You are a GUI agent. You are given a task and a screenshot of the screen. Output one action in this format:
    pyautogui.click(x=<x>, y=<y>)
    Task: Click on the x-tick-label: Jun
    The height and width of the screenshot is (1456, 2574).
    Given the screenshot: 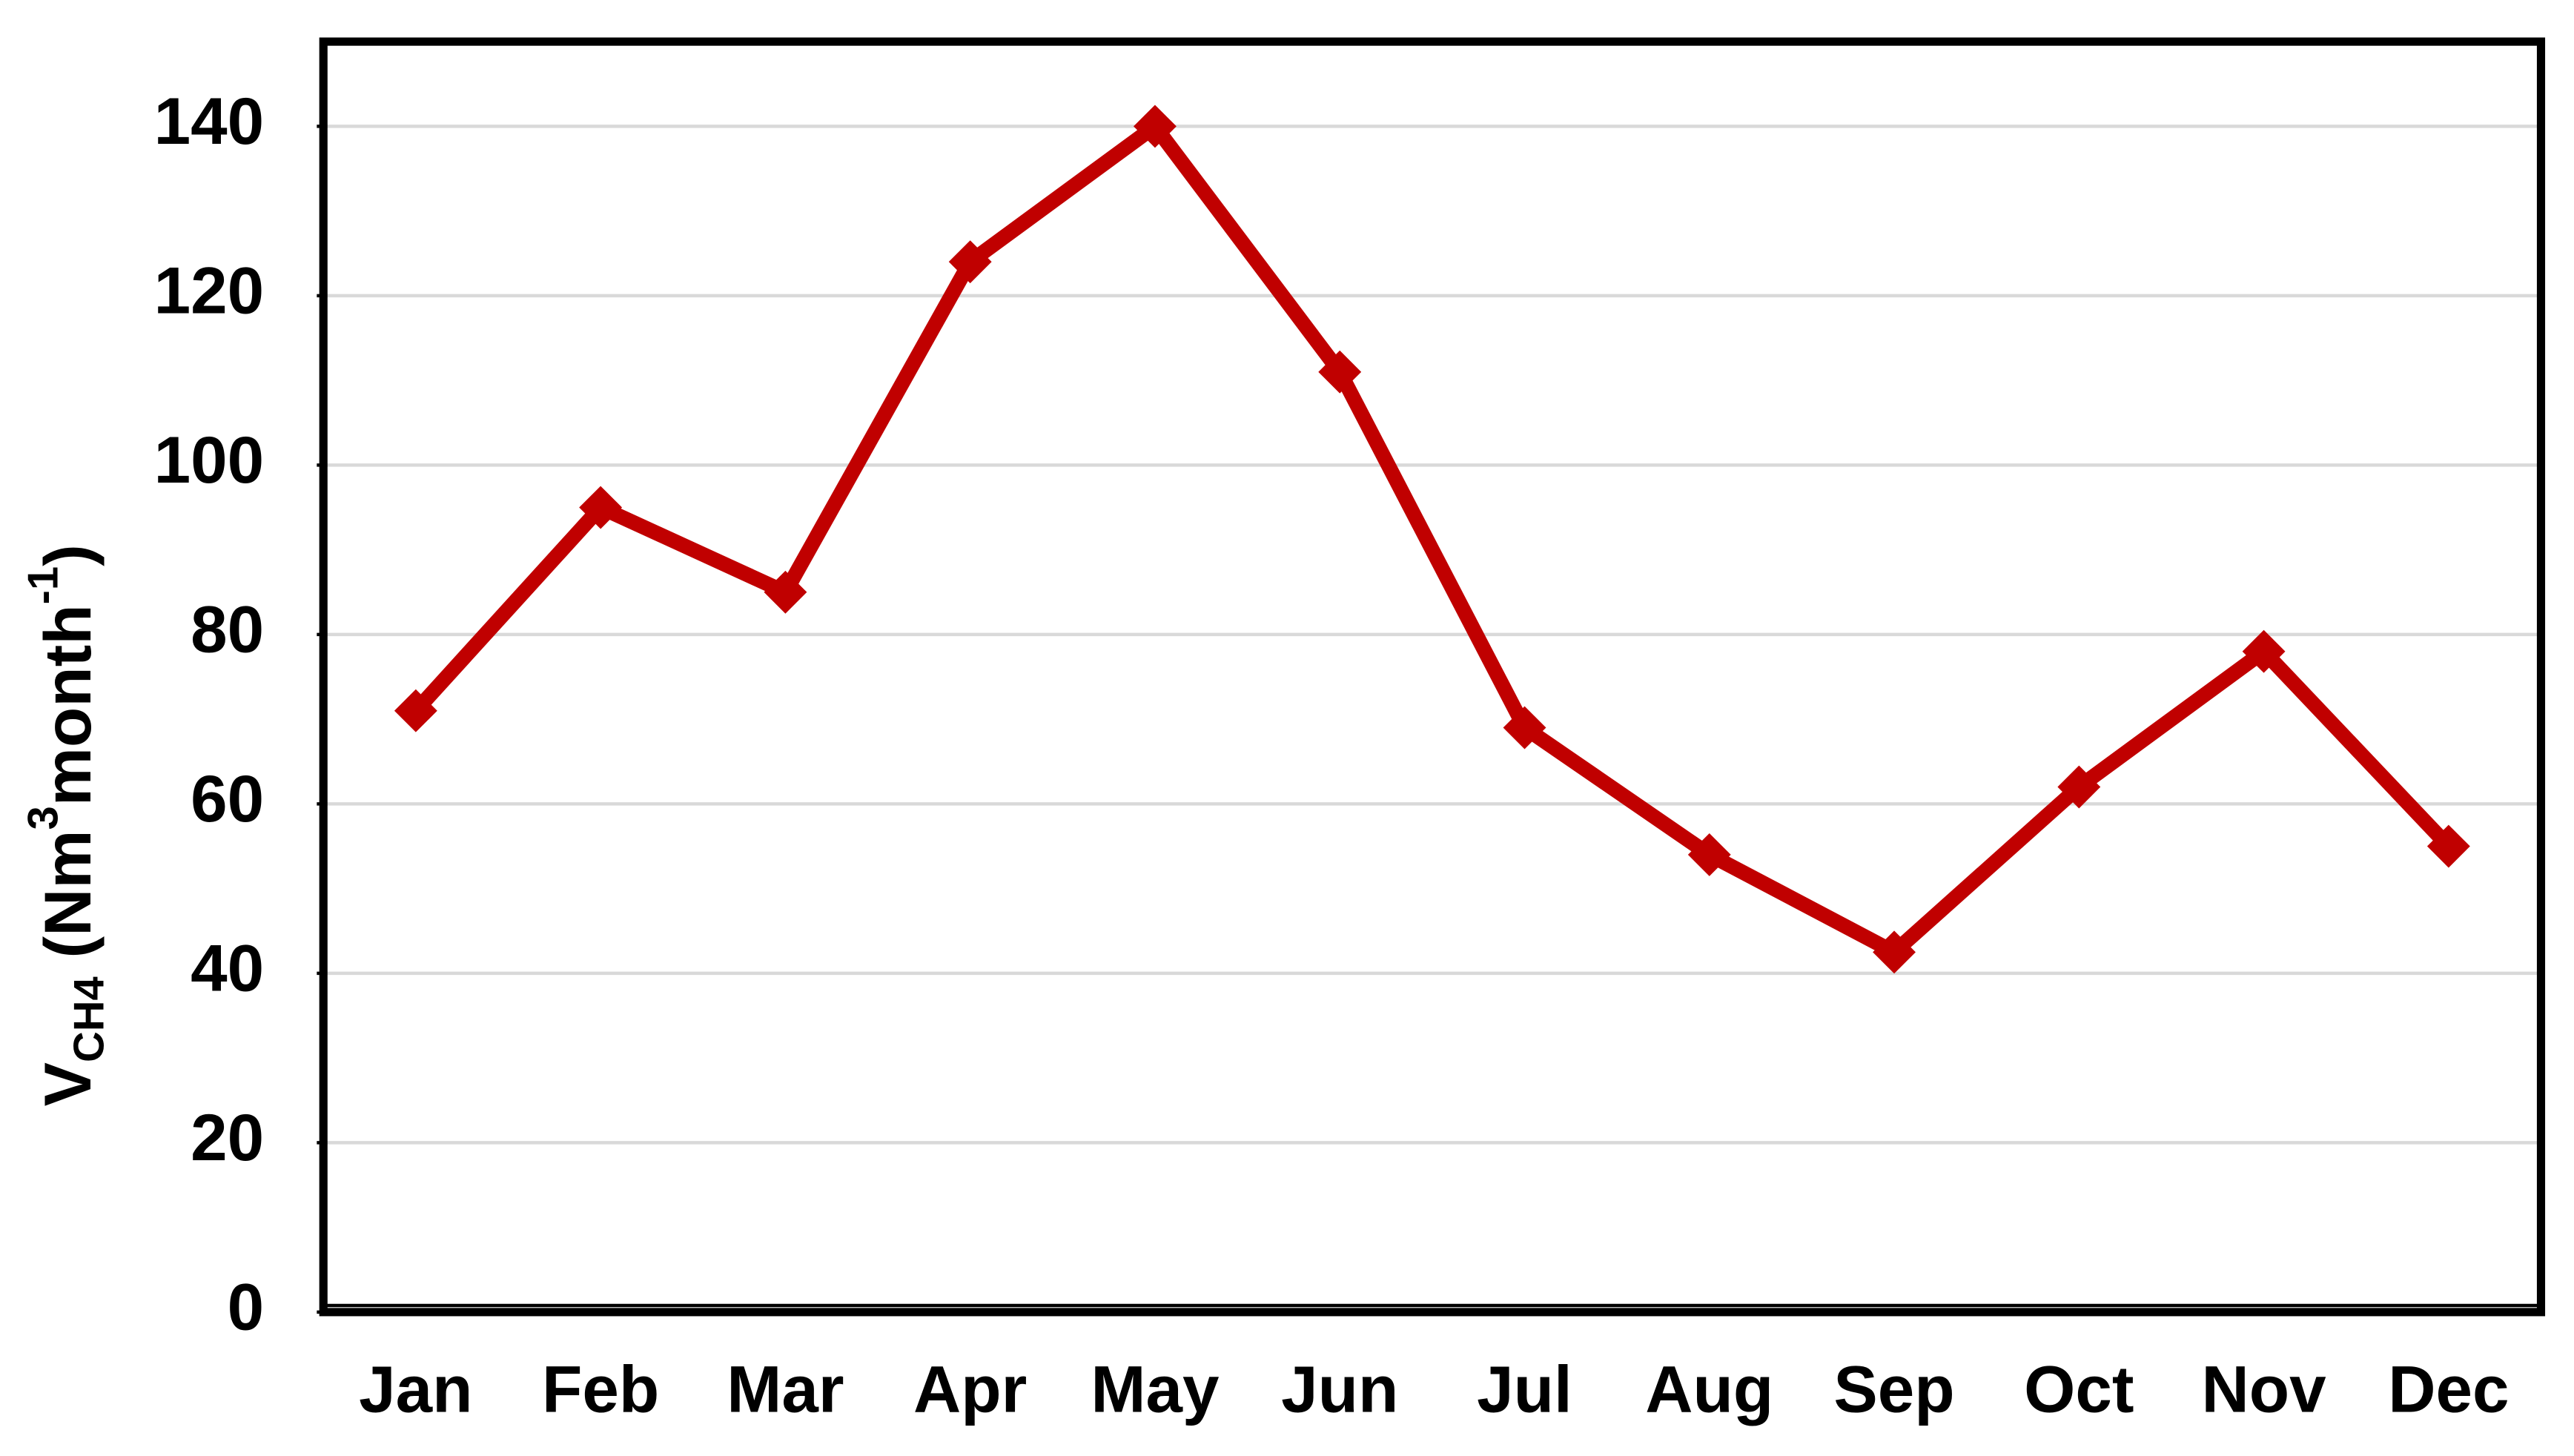 What is the action you would take?
    pyautogui.click(x=1339, y=1389)
    